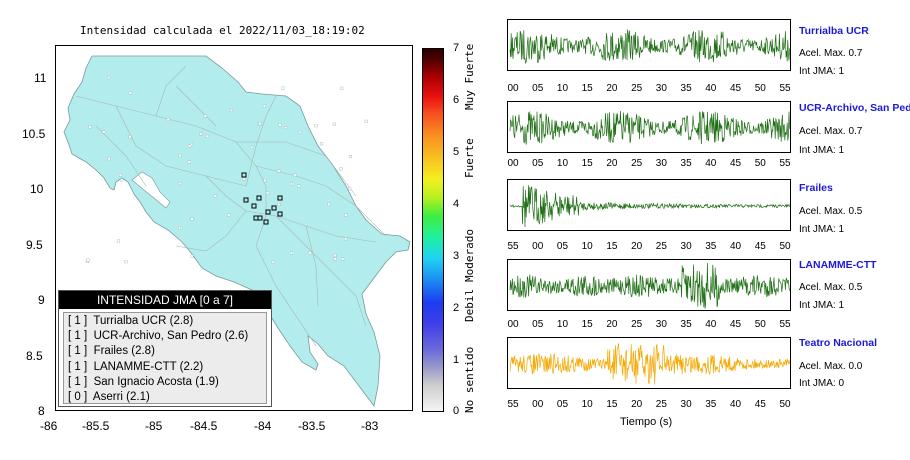  Describe the element at coordinates (151, 190) in the screenshot. I see `nicoya-gulf` at that location.